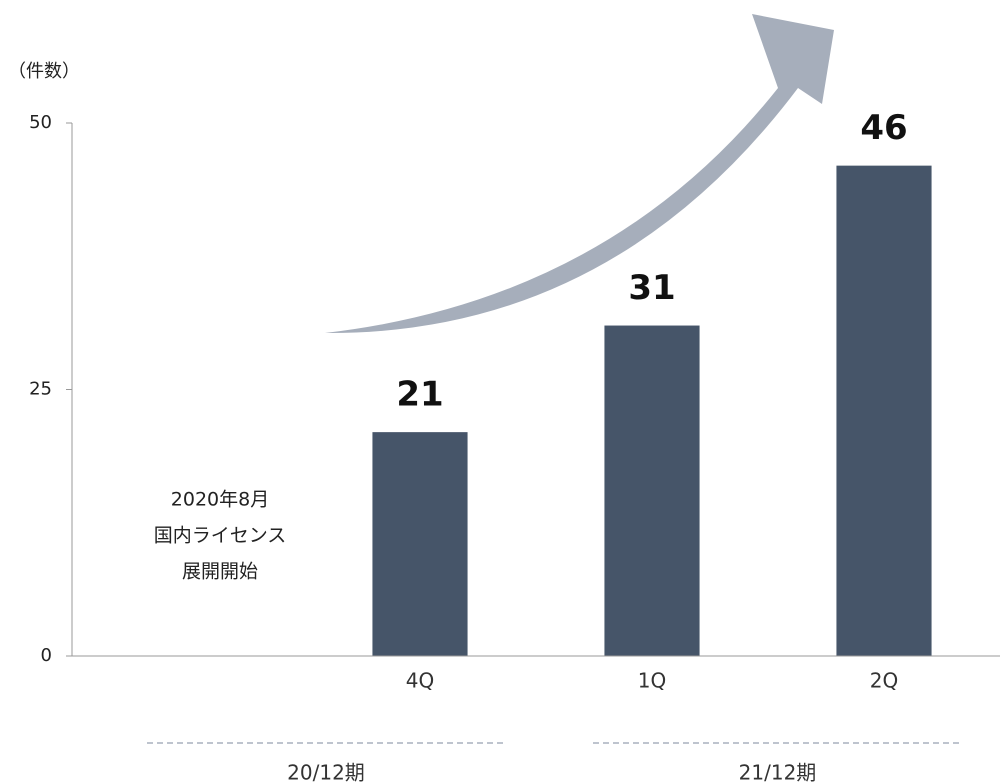  Describe the element at coordinates (884, 681) in the screenshot. I see `x-tick-label: 2Q` at that location.